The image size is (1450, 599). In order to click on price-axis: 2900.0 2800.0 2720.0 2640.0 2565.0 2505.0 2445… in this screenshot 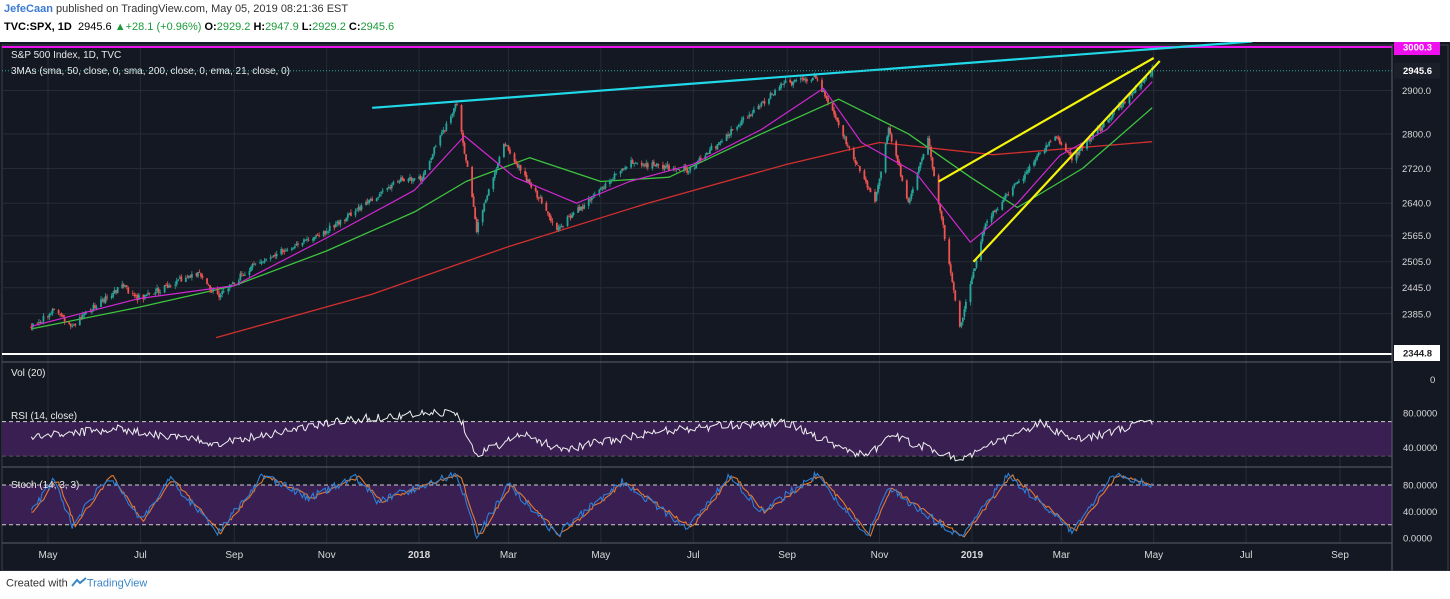, I will do `click(1417, 293)`.